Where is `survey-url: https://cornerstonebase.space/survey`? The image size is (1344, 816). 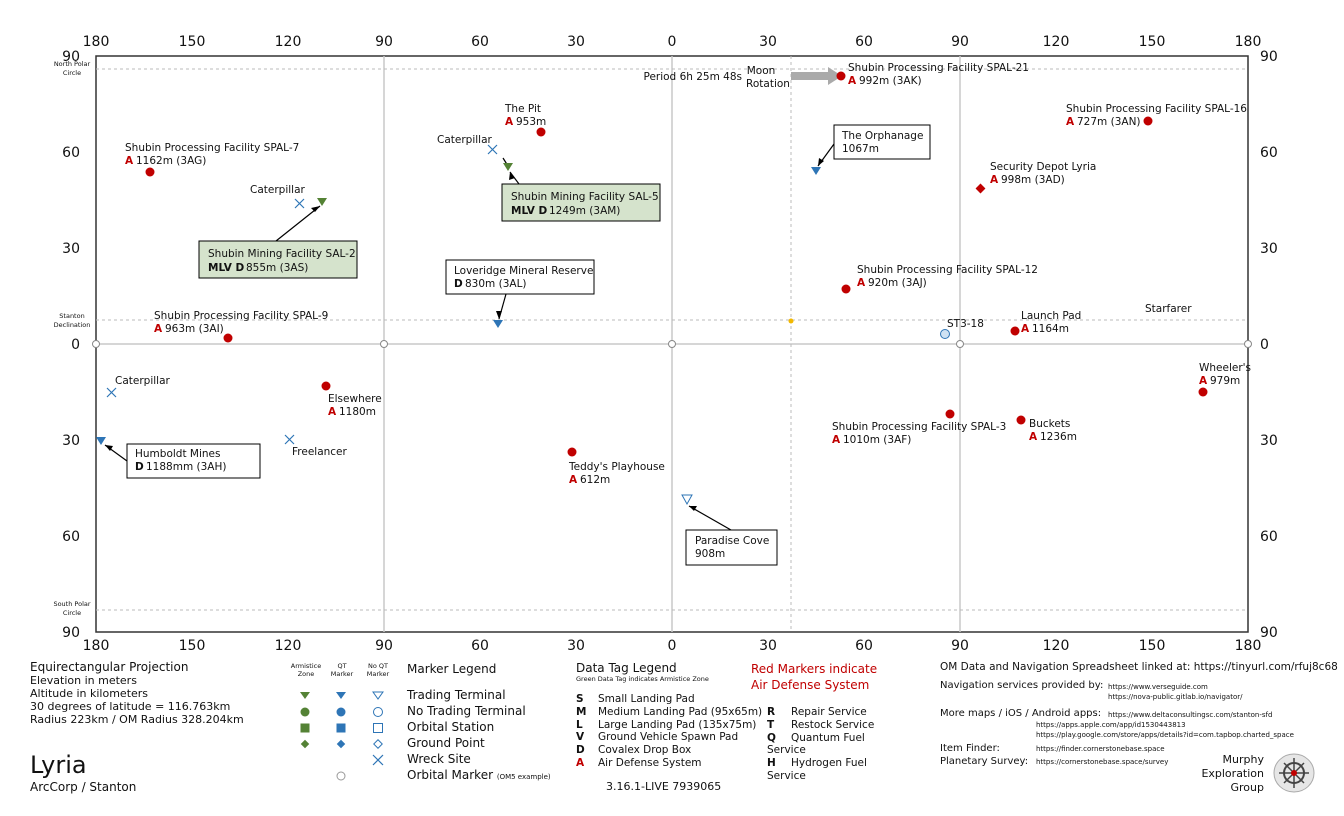 survey-url: https://cornerstonebase.space/survey is located at coordinates (1102, 762).